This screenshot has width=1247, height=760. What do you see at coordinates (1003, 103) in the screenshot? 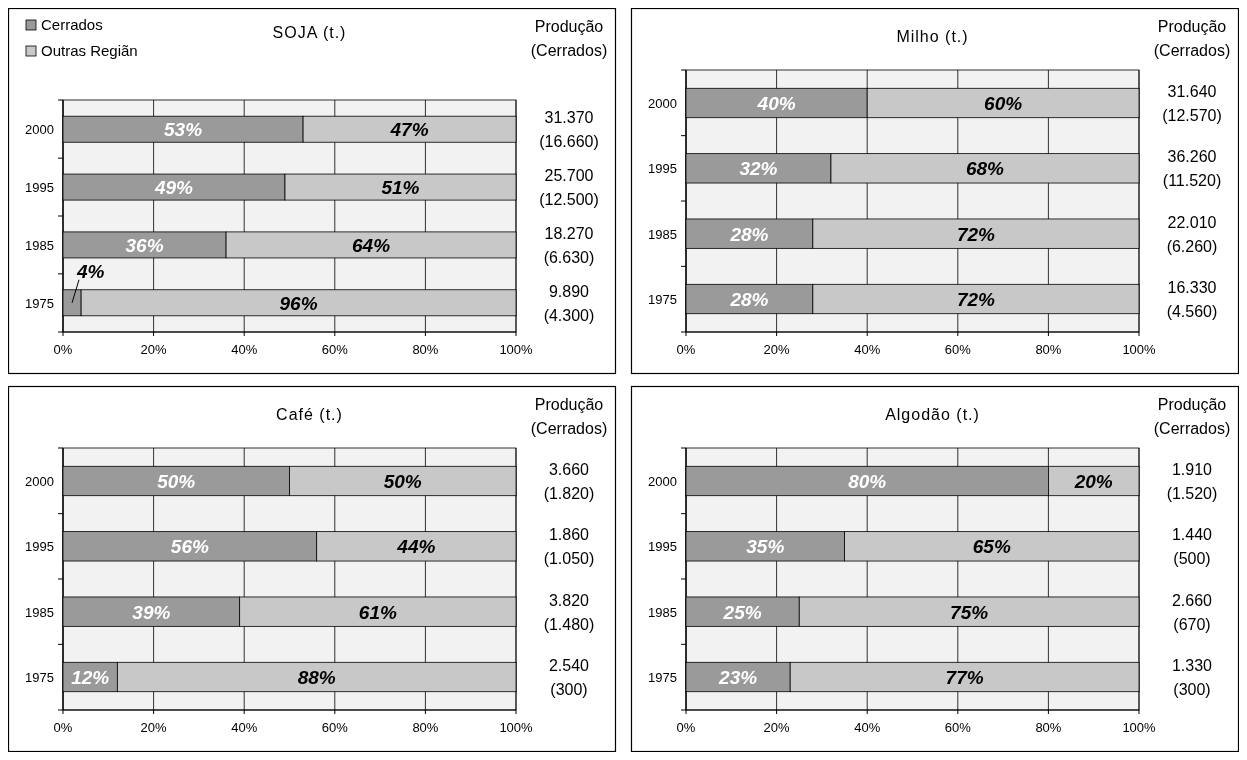
I see `data-label: 60%` at bounding box center [1003, 103].